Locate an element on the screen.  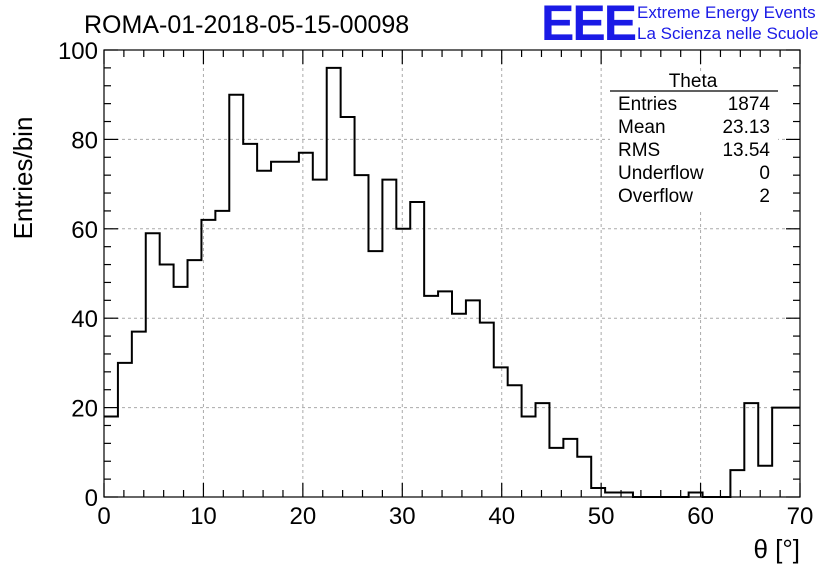
stats-box-title: Theta is located at coordinates (693, 81).